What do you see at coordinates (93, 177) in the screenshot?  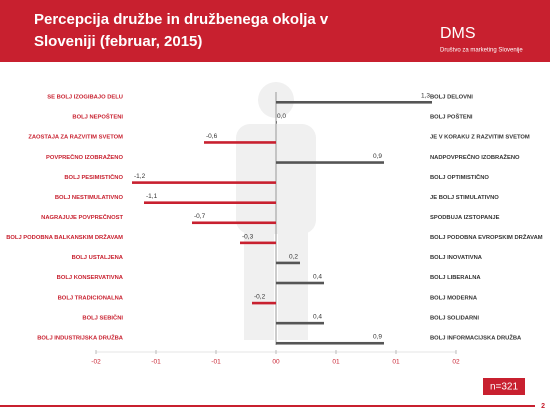 I see `left-label: BOLJ PESIMISTIČNO` at bounding box center [93, 177].